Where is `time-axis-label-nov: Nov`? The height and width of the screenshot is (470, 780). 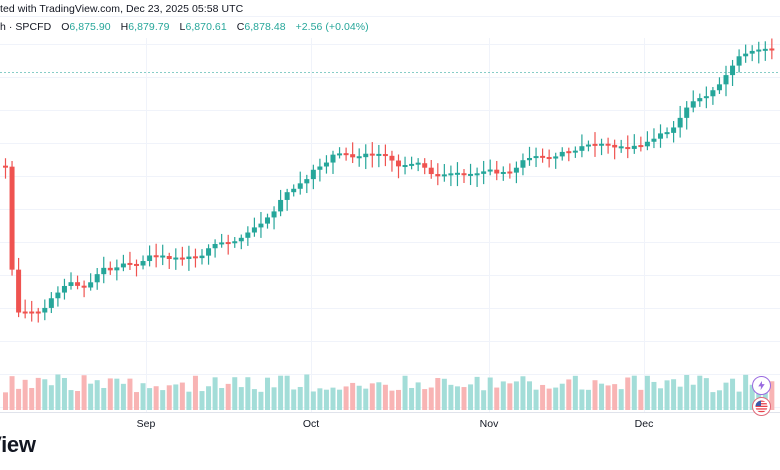 time-axis-label-nov: Nov is located at coordinates (489, 424).